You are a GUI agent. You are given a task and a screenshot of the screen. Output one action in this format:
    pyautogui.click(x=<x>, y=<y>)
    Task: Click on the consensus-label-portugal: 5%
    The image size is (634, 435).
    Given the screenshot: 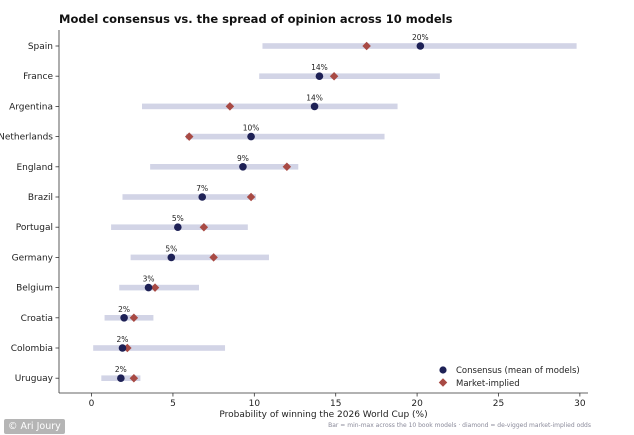 What is the action you would take?
    pyautogui.click(x=178, y=218)
    